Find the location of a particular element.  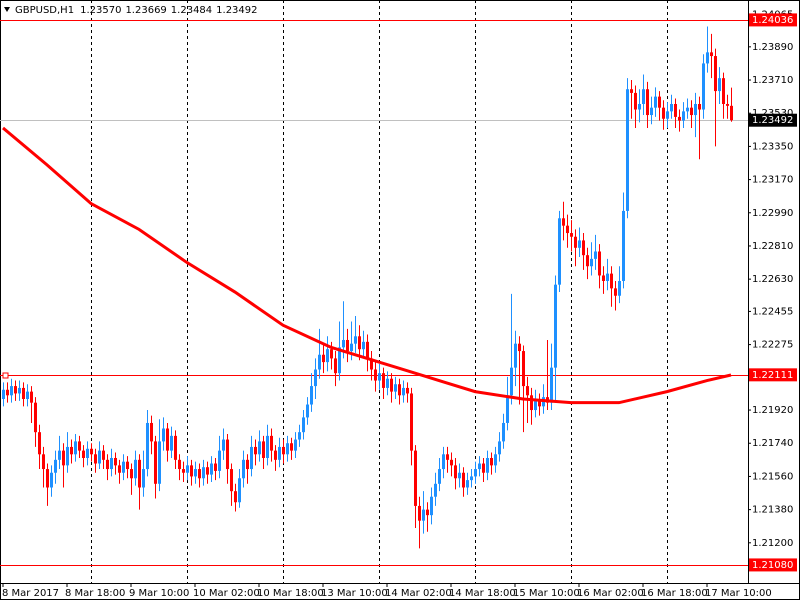

x-tick-label: 14 Mar 02:00 is located at coordinates (418, 593).